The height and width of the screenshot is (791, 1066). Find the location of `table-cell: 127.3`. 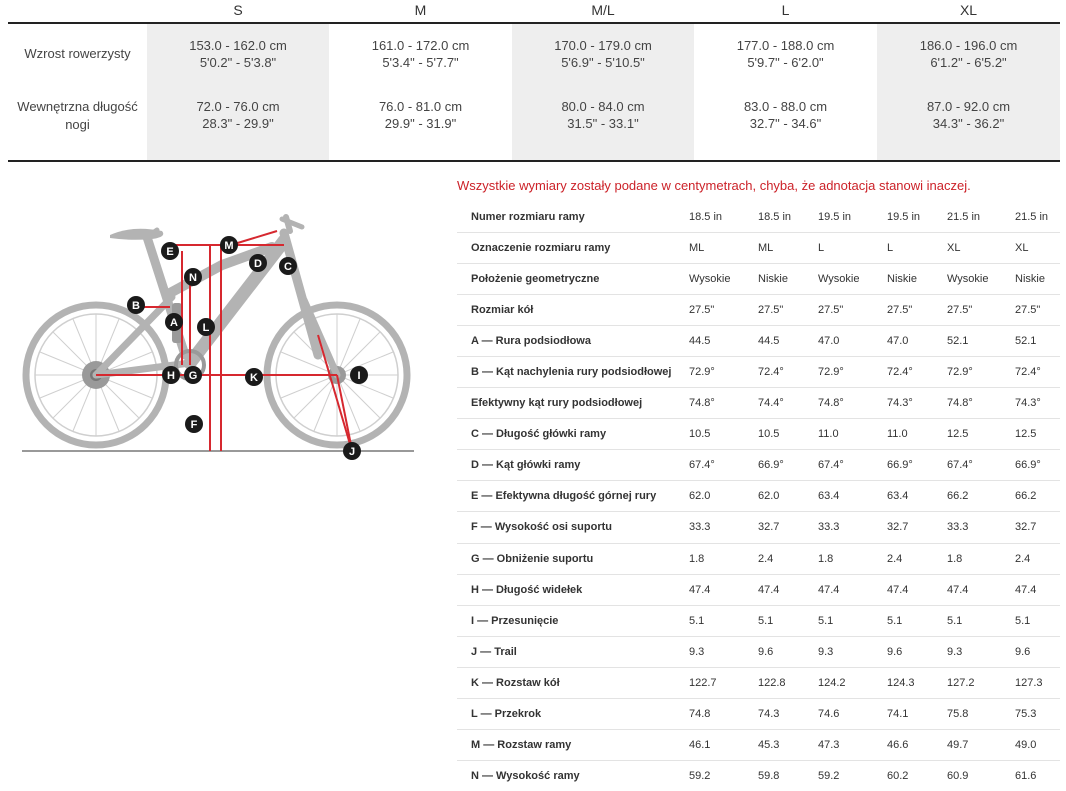

table-cell: 127.3 is located at coordinates (1029, 682).